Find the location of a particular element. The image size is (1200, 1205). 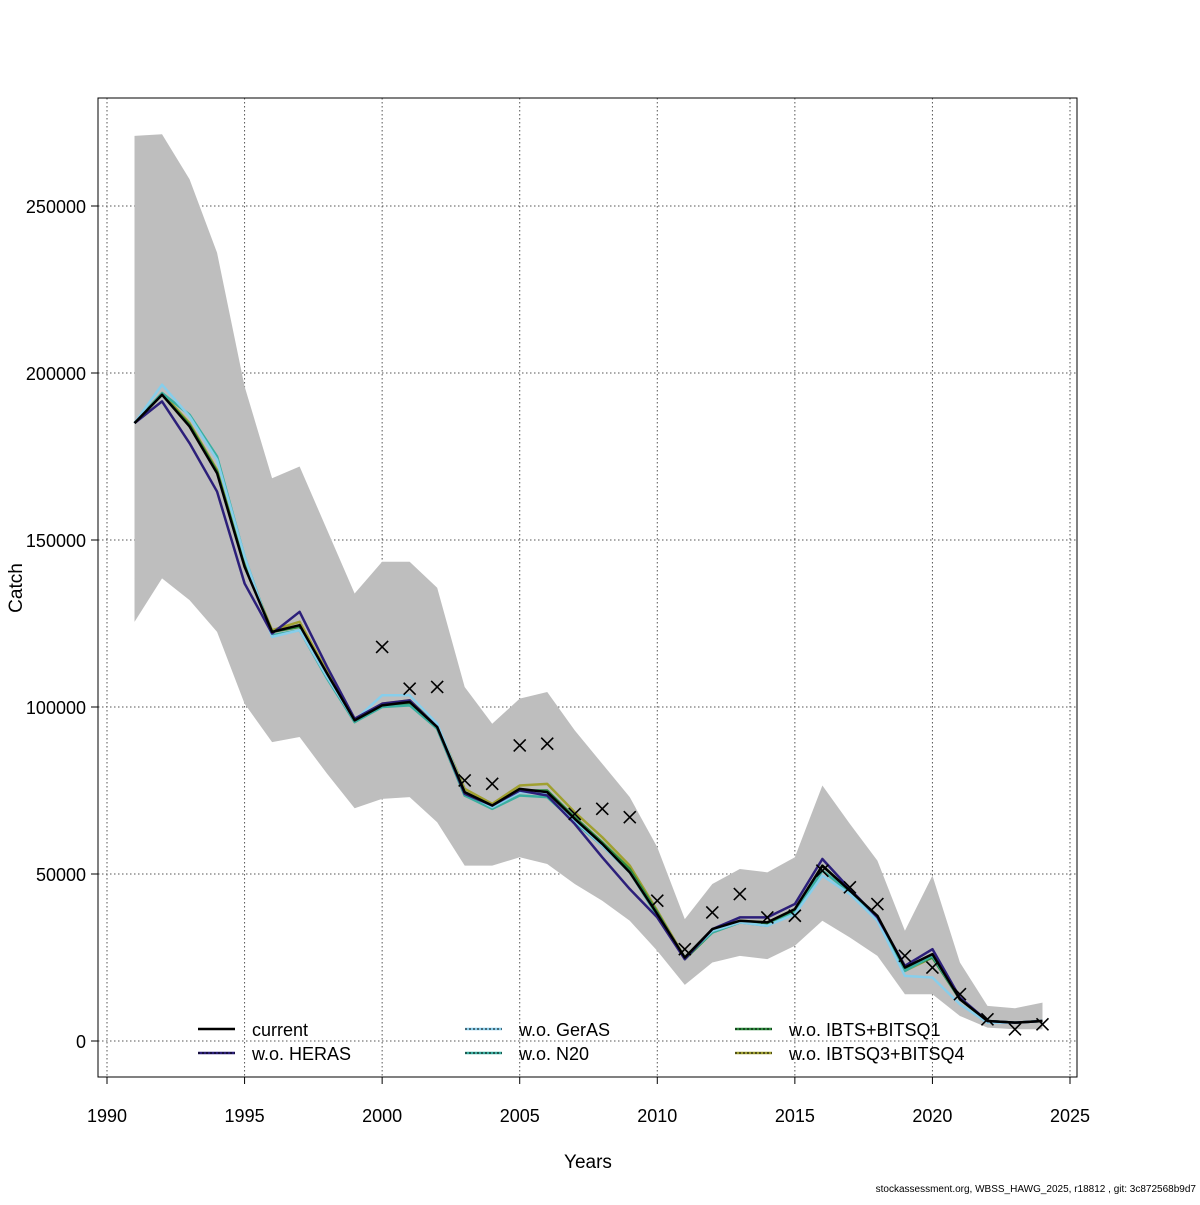

legend-label: w.o. HERAS is located at coordinates (301, 1054).